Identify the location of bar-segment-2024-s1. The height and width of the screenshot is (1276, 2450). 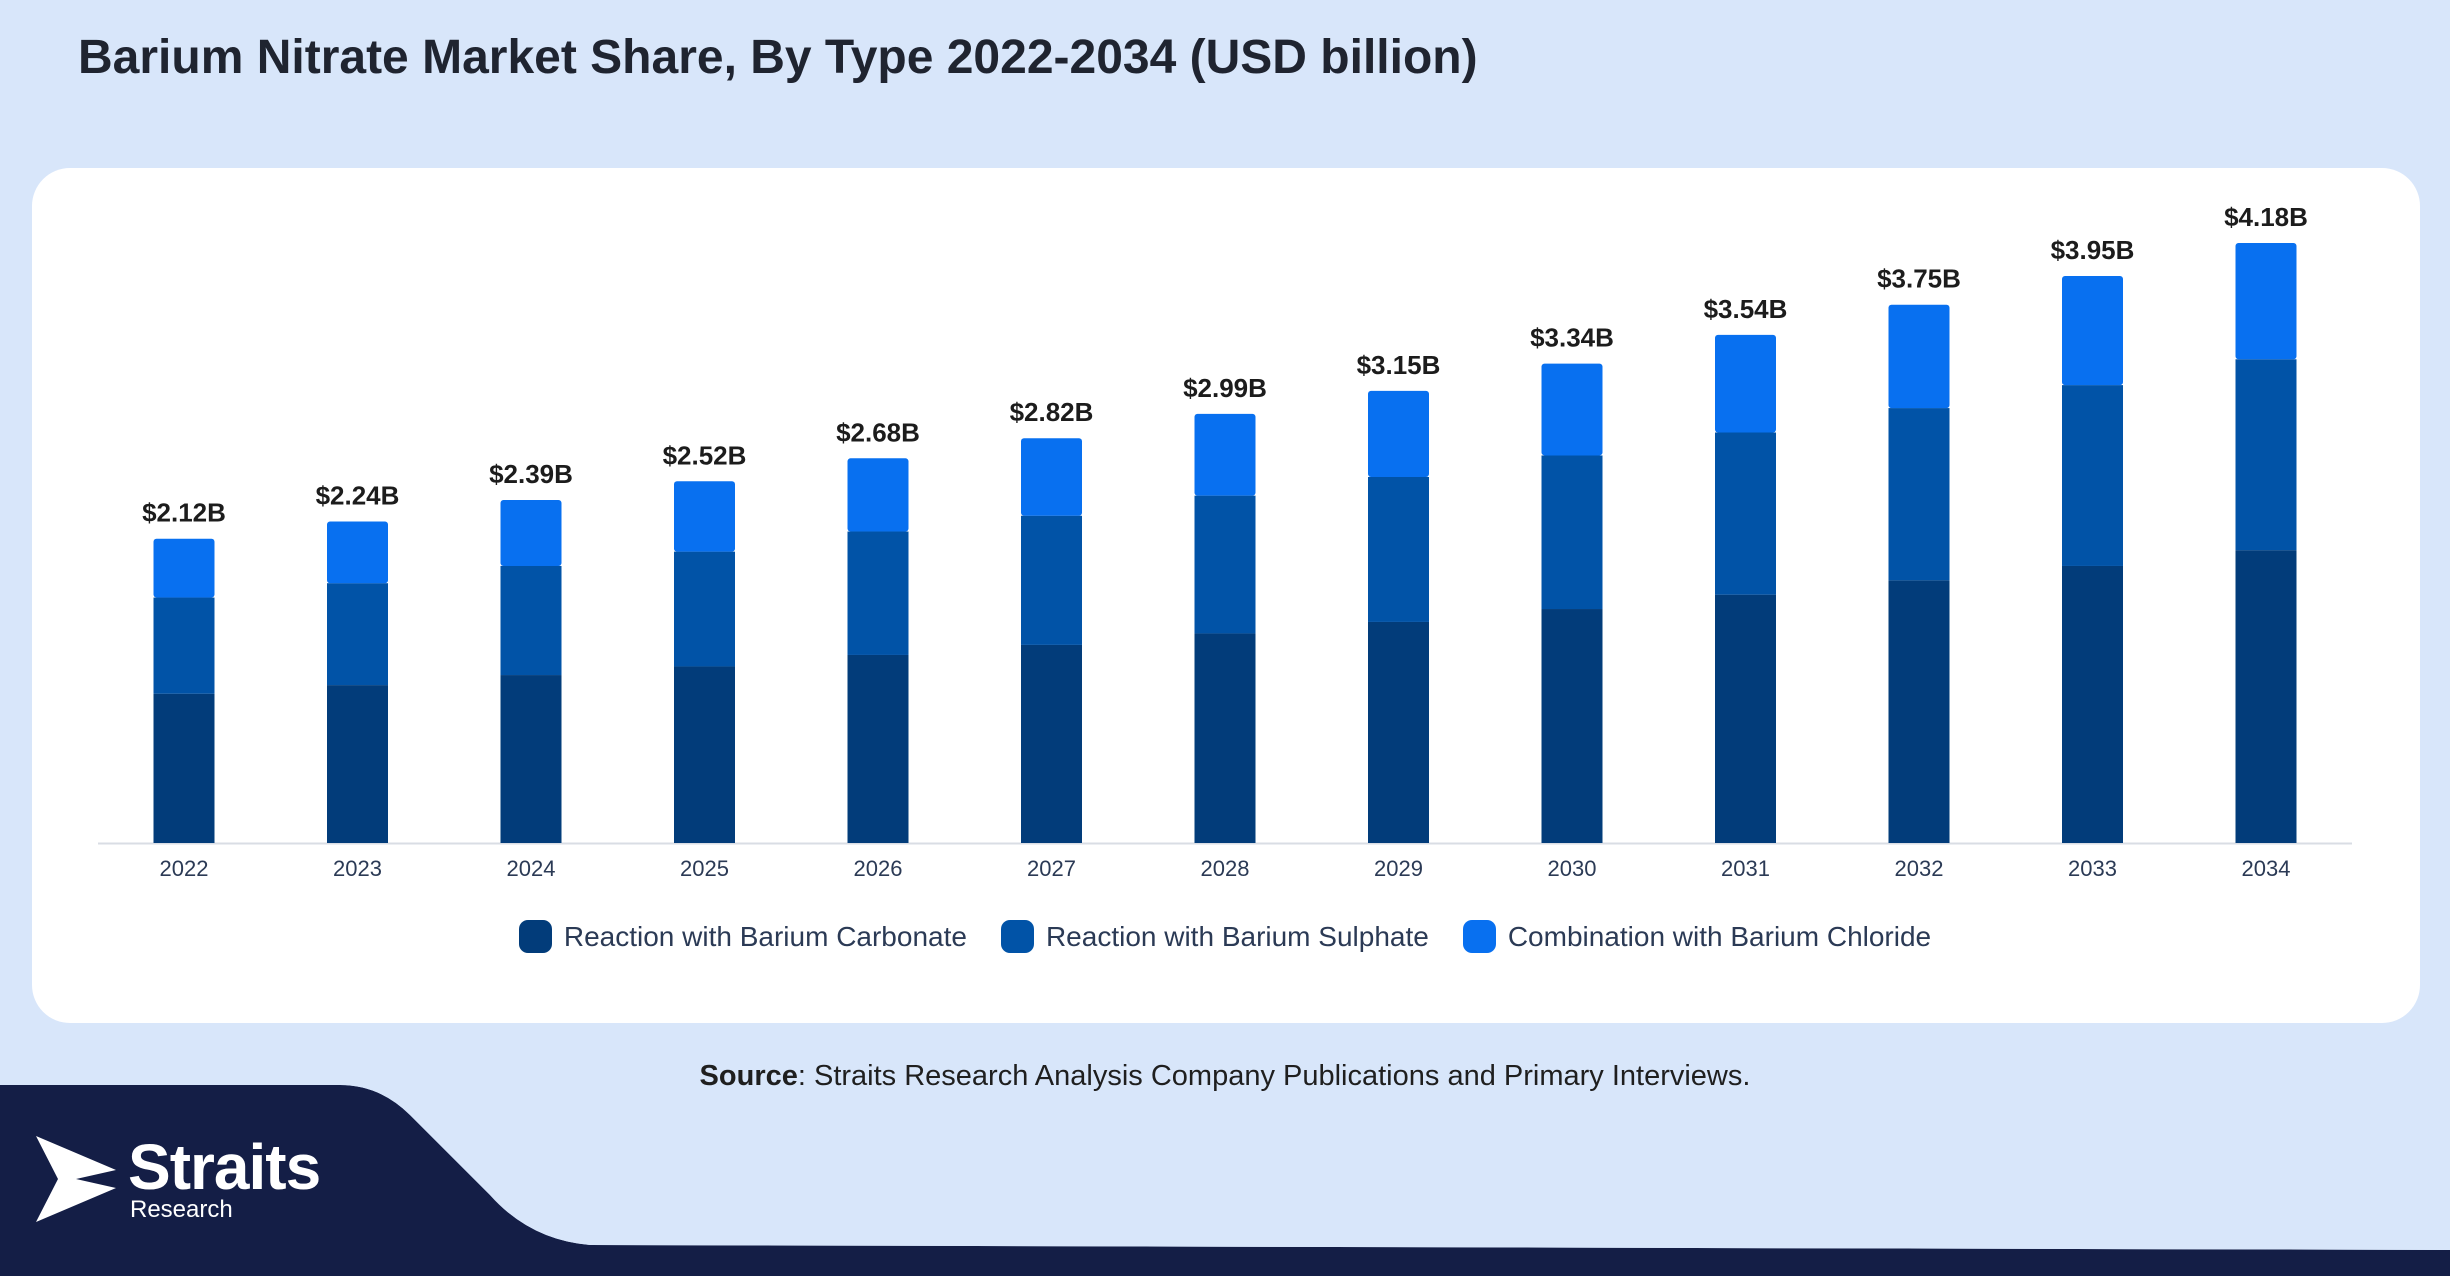
(531, 759).